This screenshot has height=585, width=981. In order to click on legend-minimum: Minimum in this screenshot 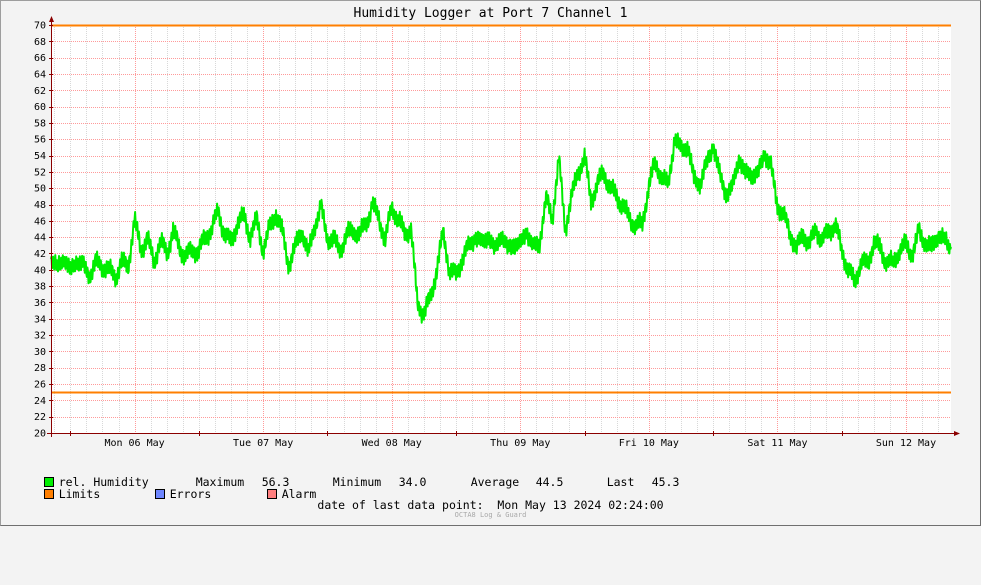, I will do `click(343, 482)`.